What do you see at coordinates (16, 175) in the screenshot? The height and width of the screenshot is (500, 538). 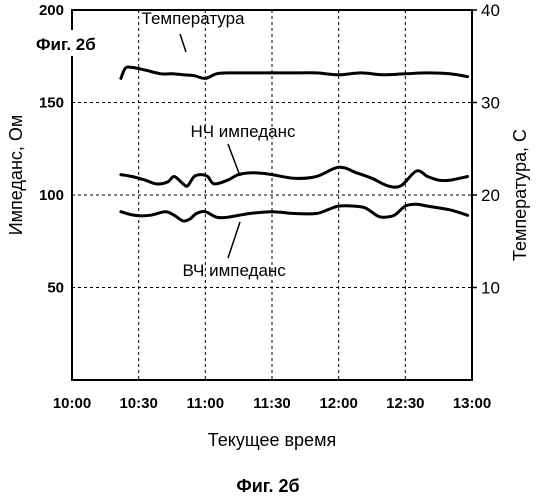 I see `y-axis-label: Импеданс, Ом` at bounding box center [16, 175].